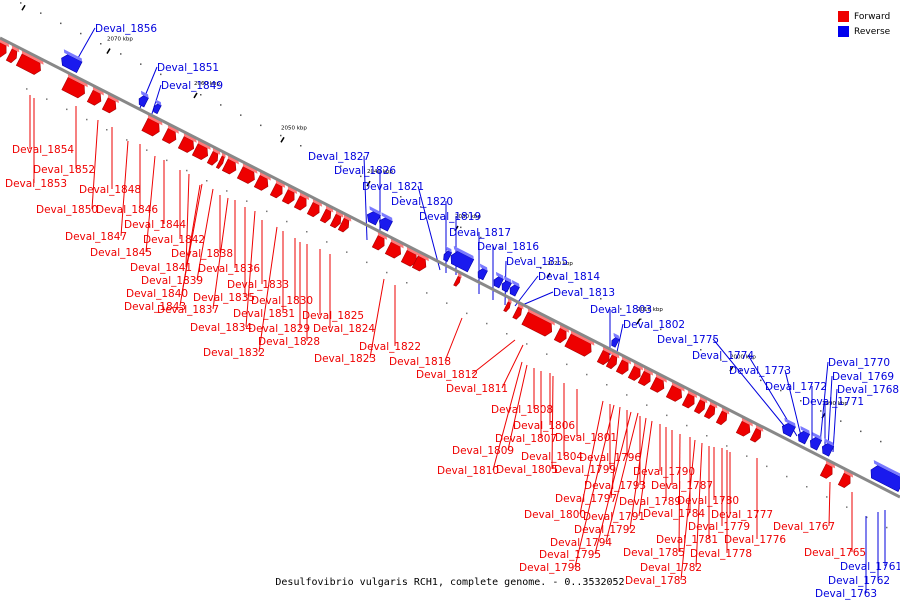  Describe the element at coordinates (126, 29) in the screenshot. I see `gene-label: Deval_1856` at that location.